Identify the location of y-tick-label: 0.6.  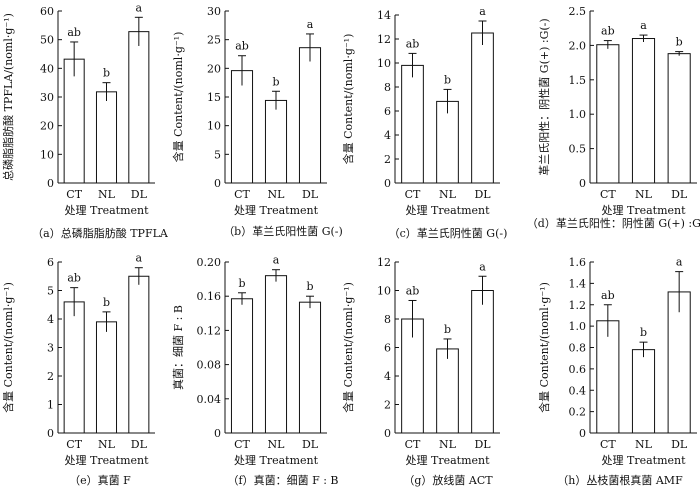
(578, 369).